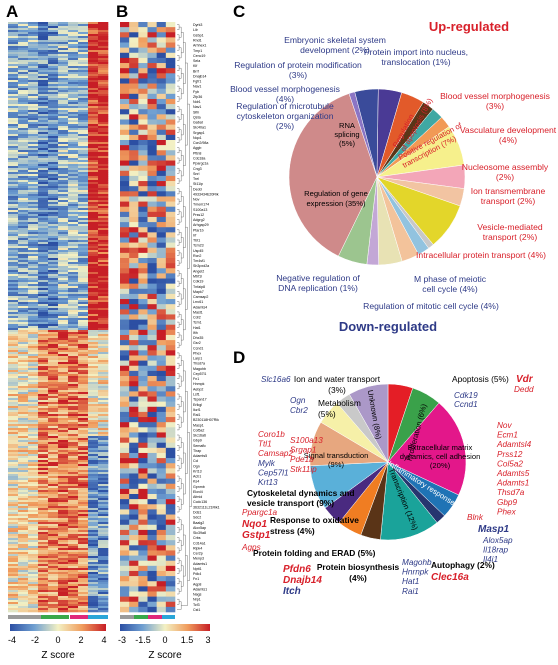 The image size is (558, 665). What do you see at coordinates (427, 449) in the screenshot?
I see `pie-d-slice` at bounding box center [427, 449].